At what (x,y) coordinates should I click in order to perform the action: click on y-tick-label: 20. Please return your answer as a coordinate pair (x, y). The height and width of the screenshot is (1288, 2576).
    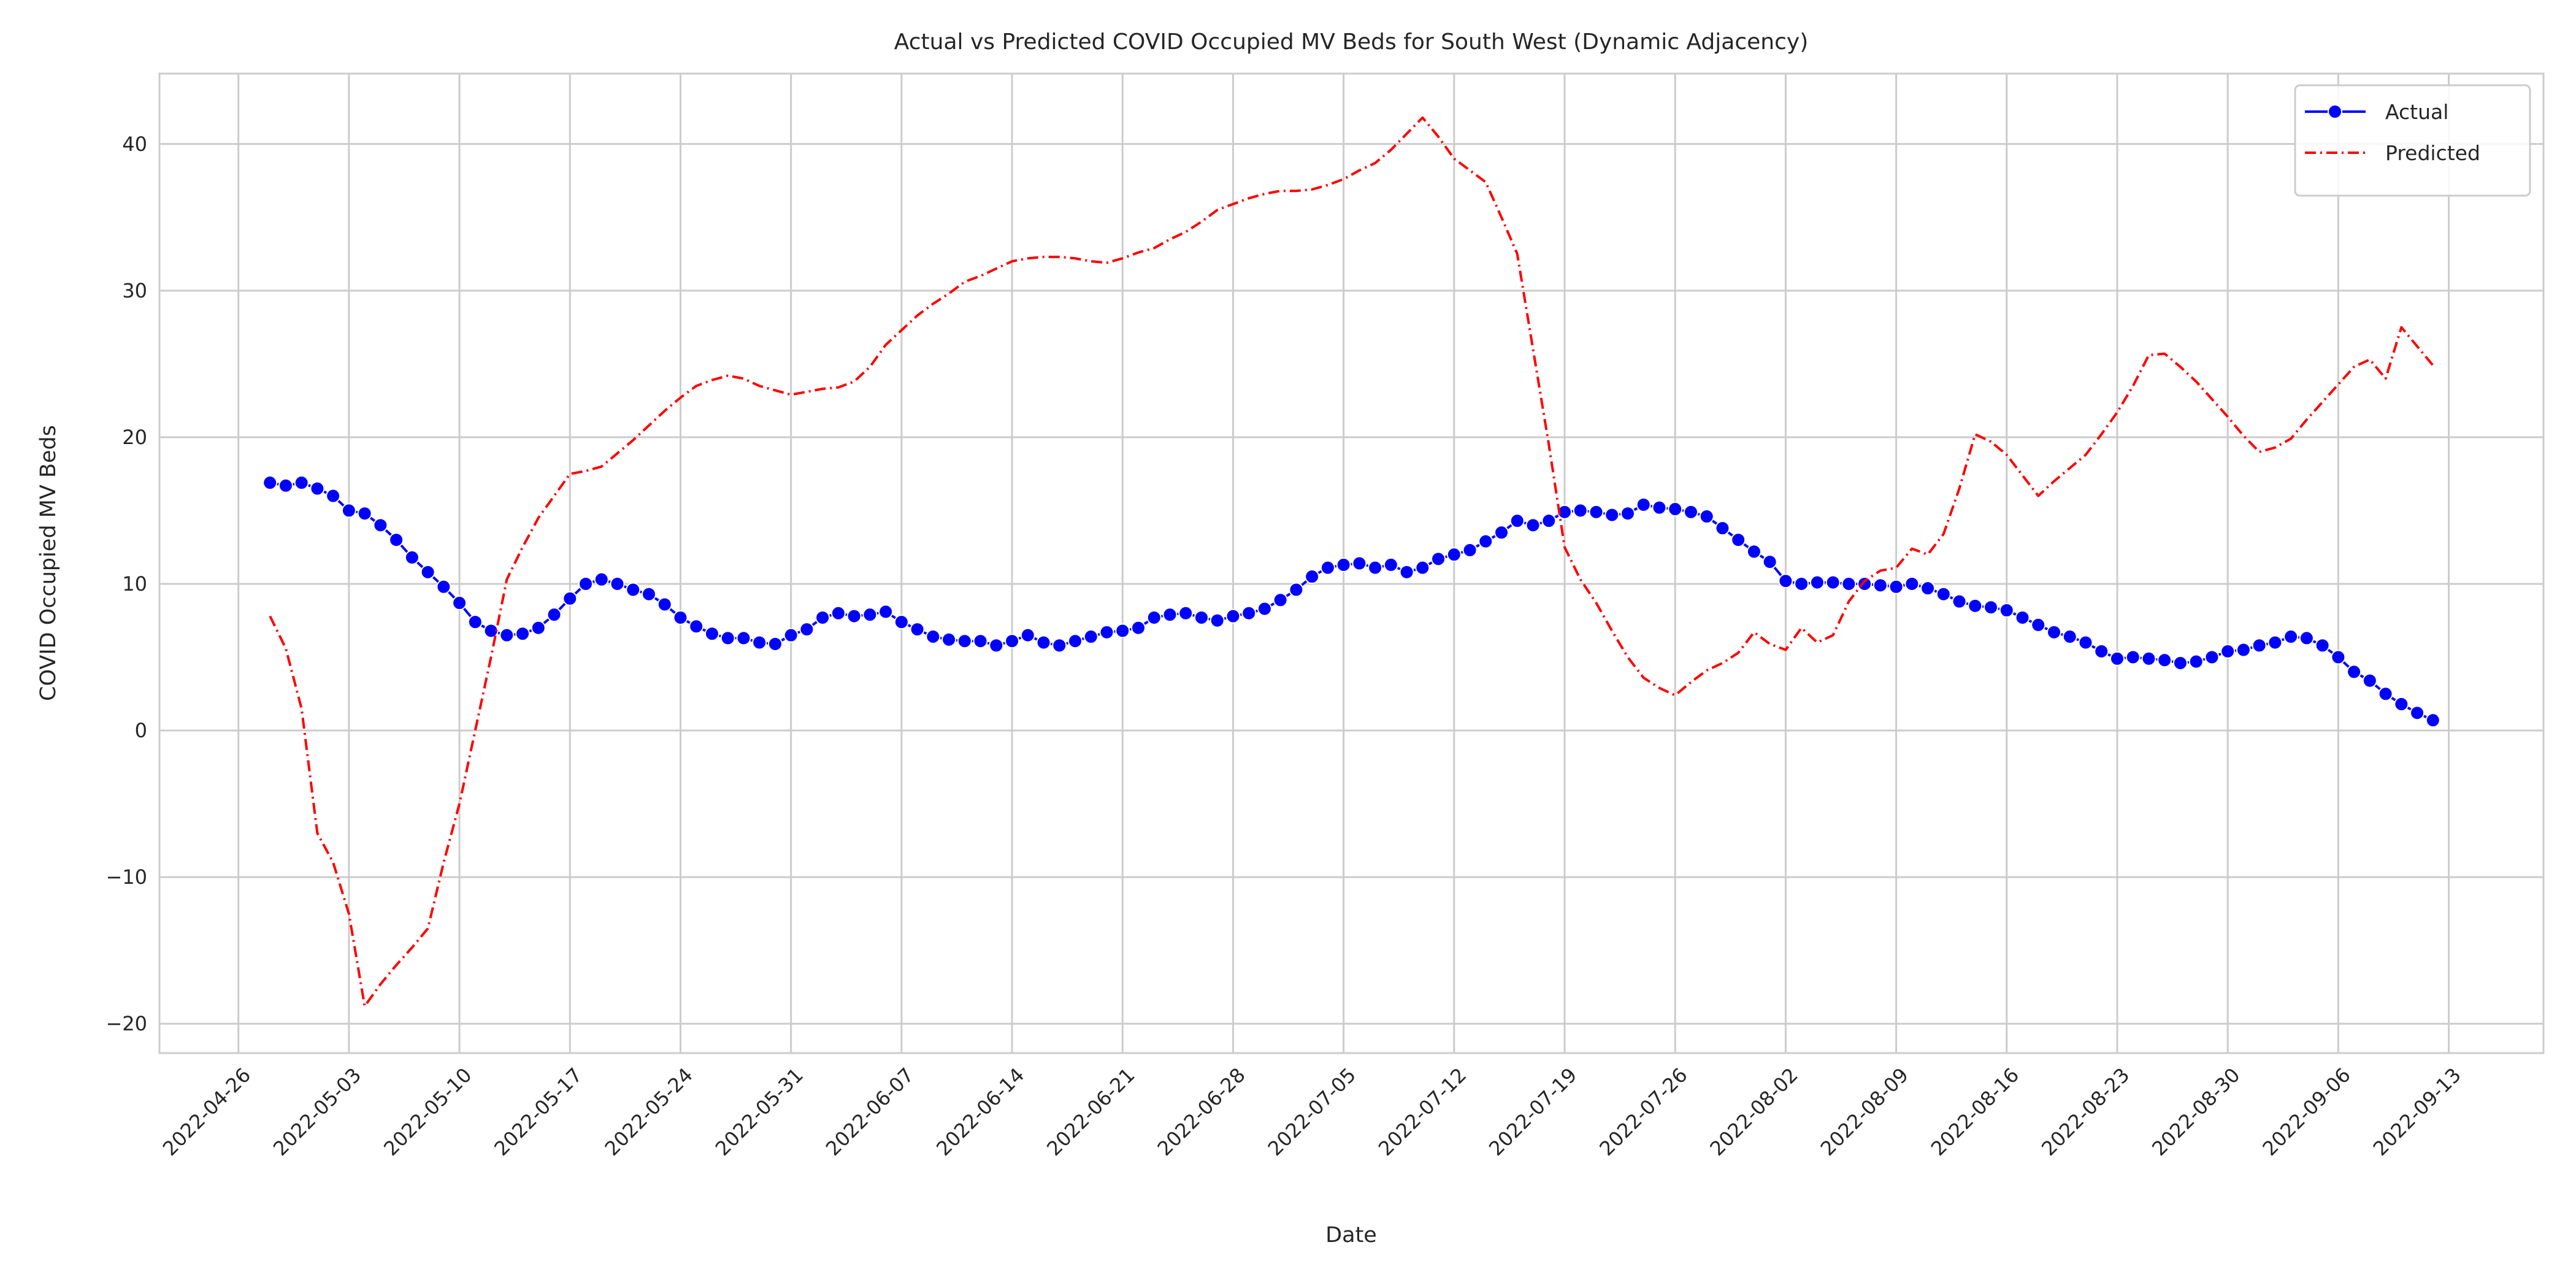
    Looking at the image, I should click on (134, 437).